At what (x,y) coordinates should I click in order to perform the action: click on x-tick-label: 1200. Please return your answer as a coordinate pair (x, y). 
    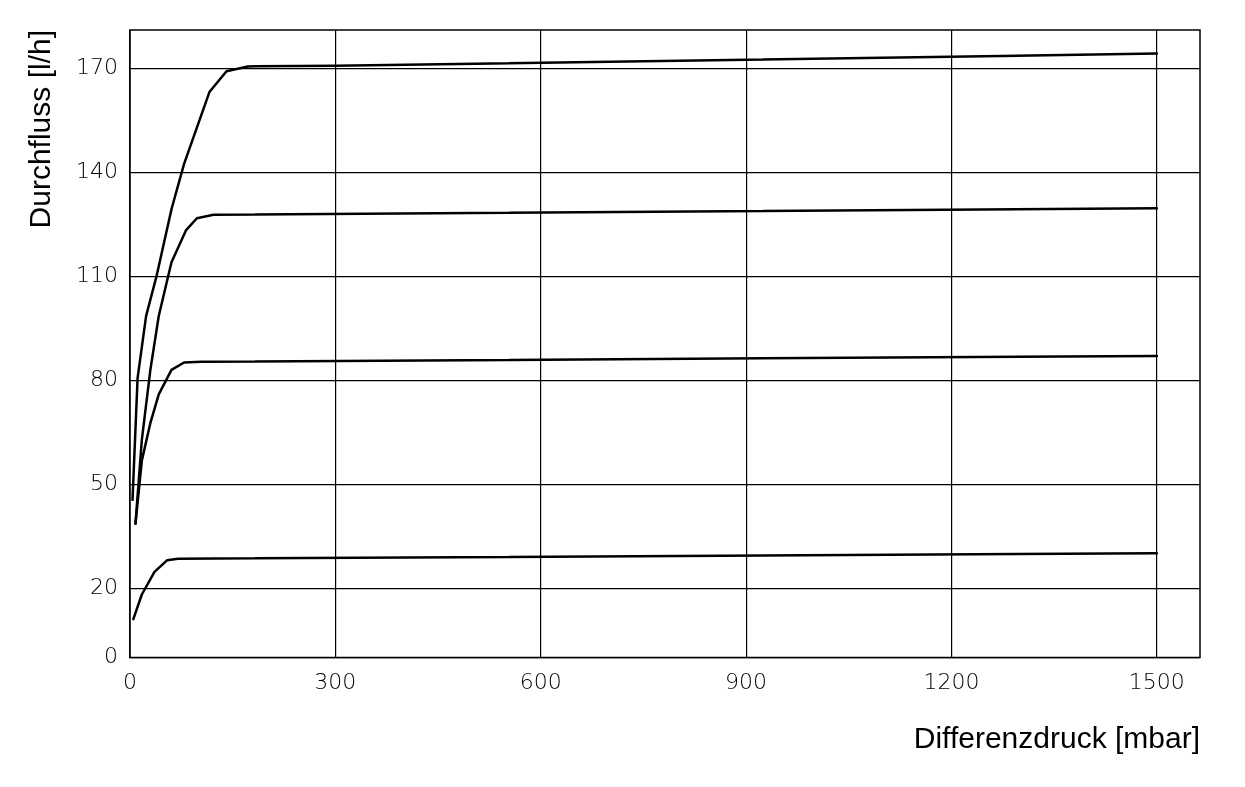
    Looking at the image, I should click on (951, 681).